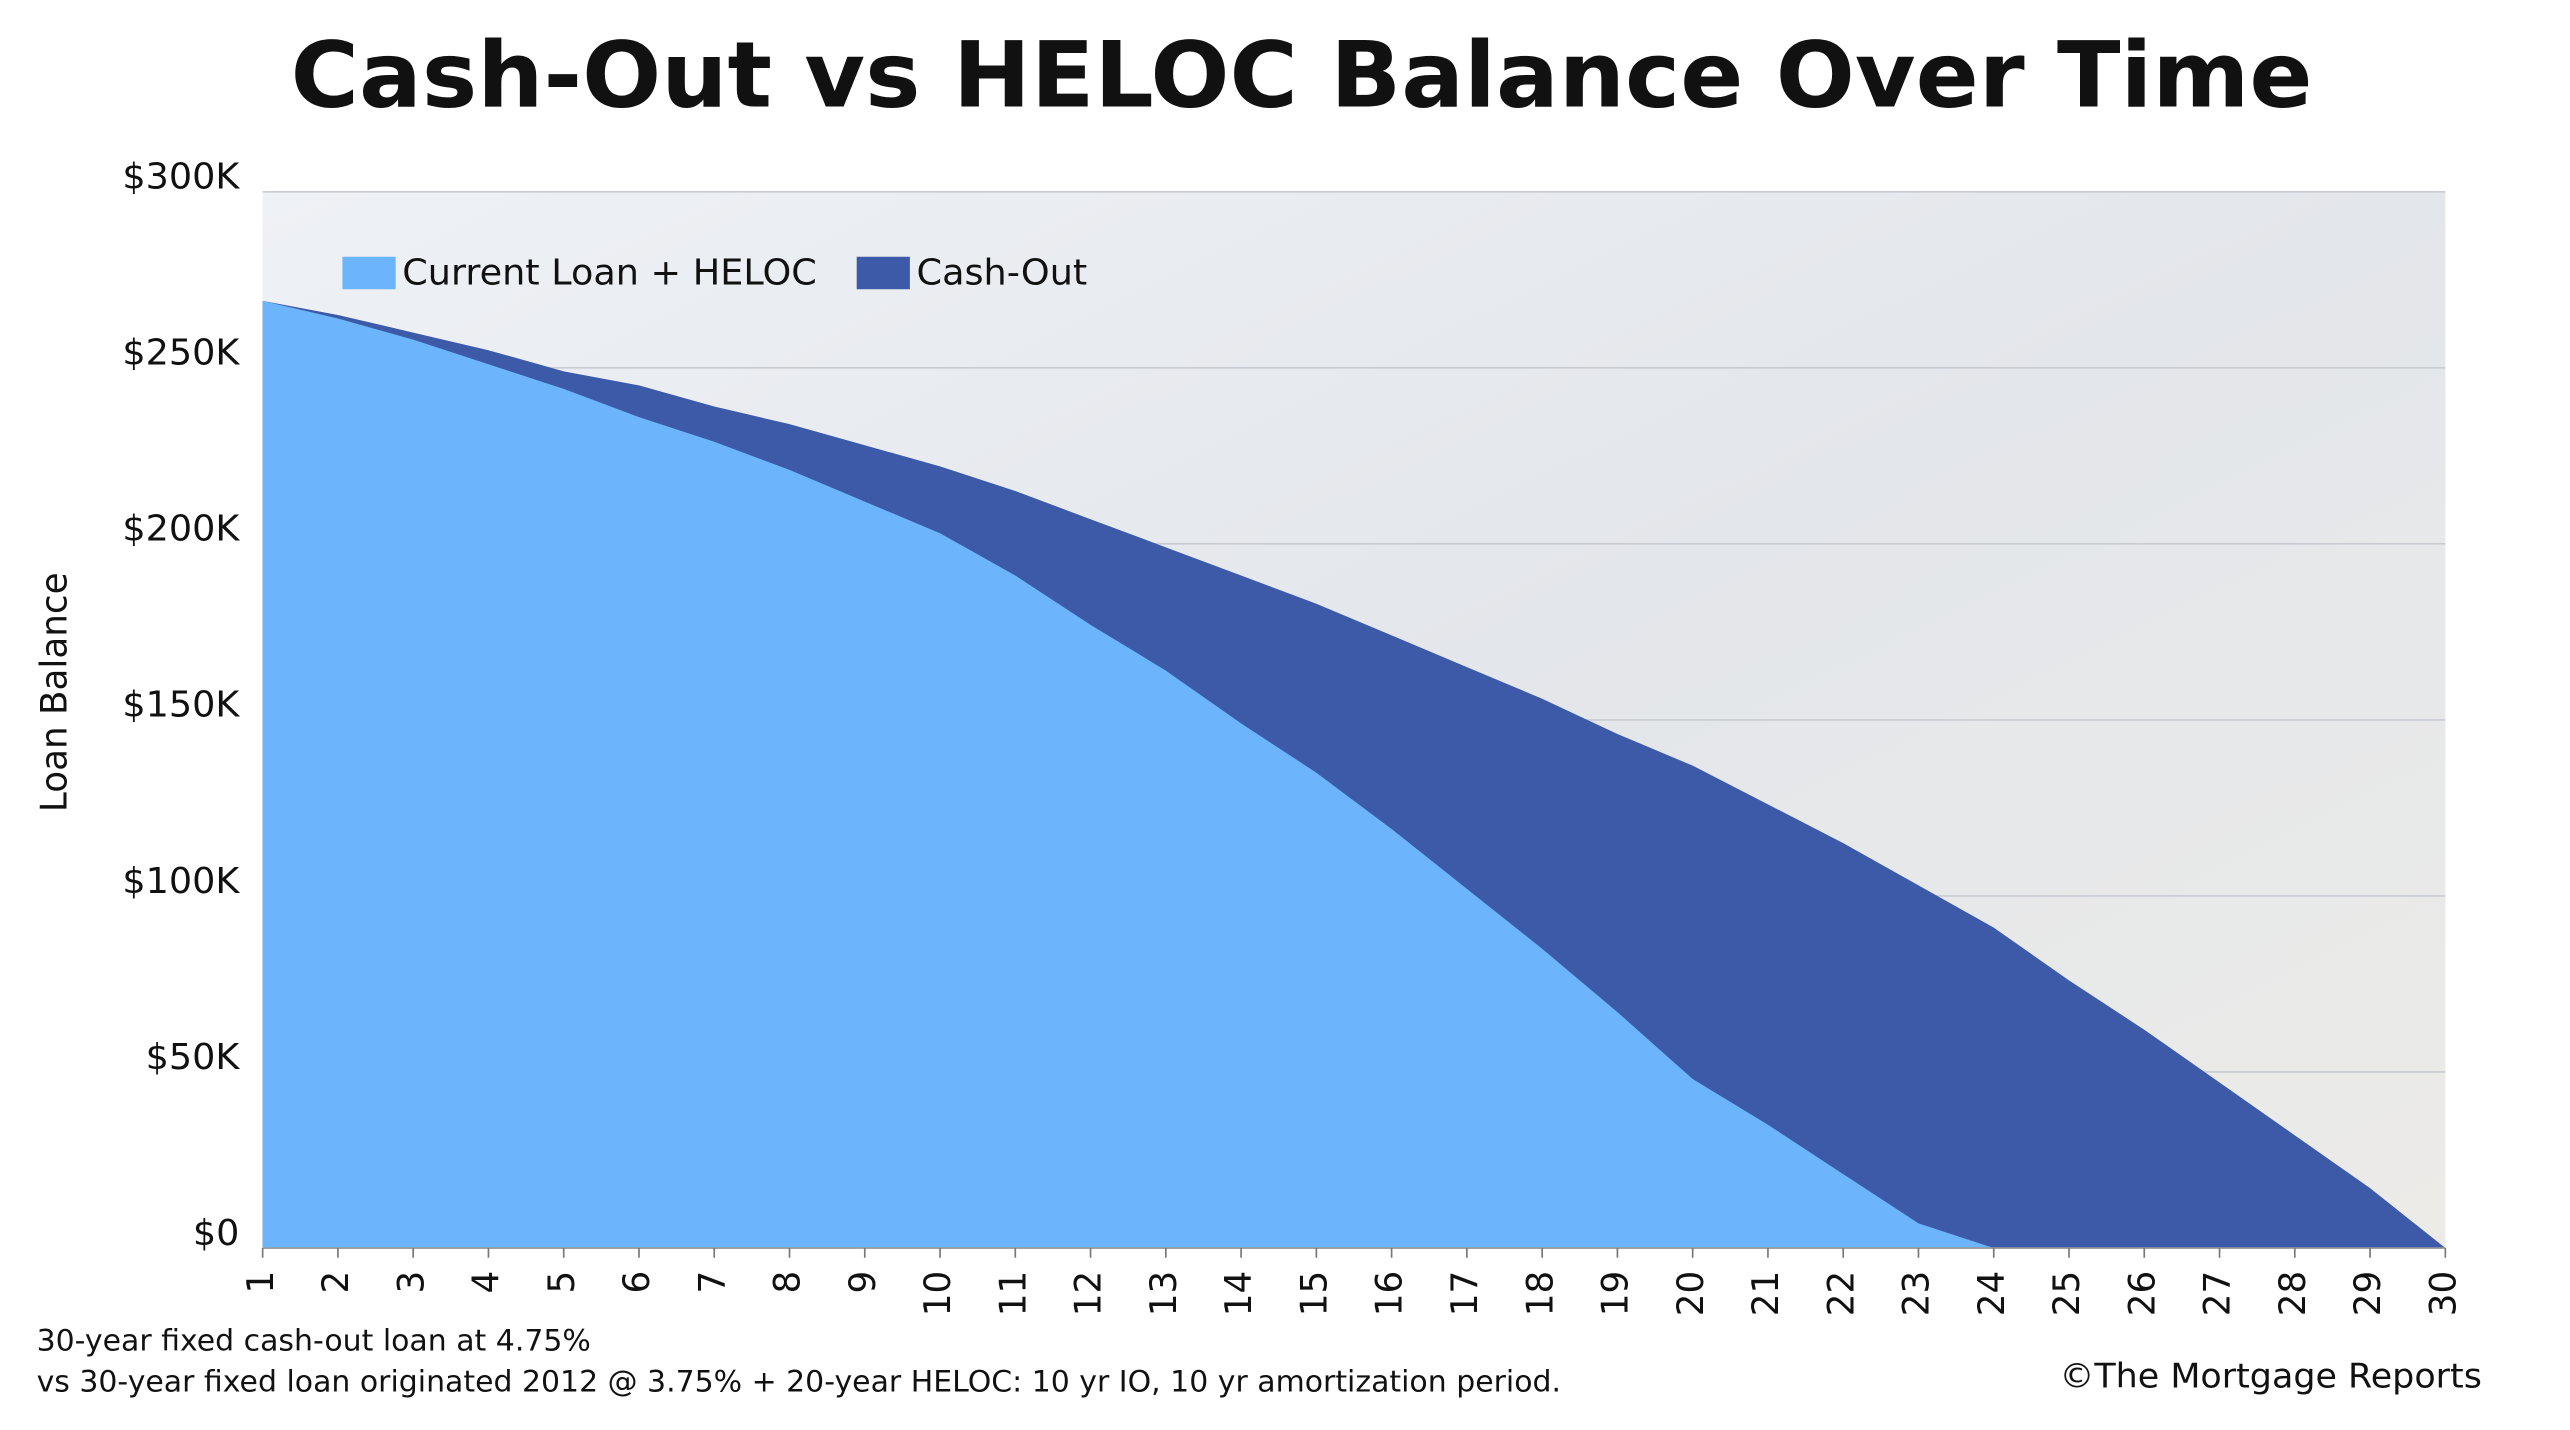 The height and width of the screenshot is (1430, 2570). Describe the element at coordinates (2141, 1293) in the screenshot. I see `x-tick-label: 26` at that location.